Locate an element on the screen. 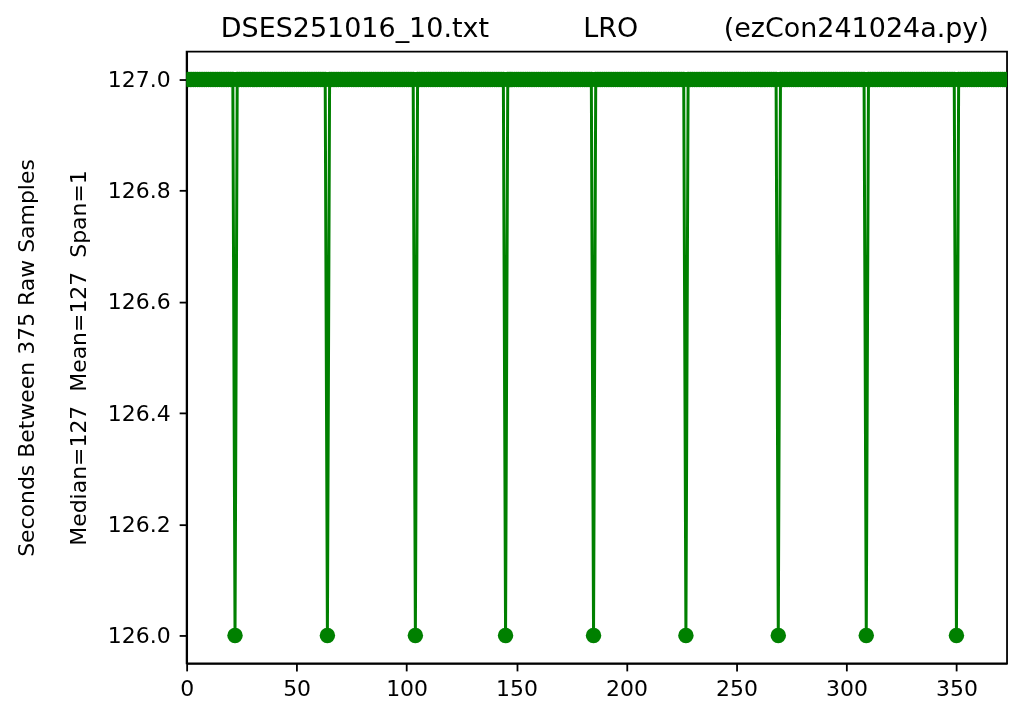 This screenshot has width=1024, height=720. x-tick-label: 300 is located at coordinates (847, 689).